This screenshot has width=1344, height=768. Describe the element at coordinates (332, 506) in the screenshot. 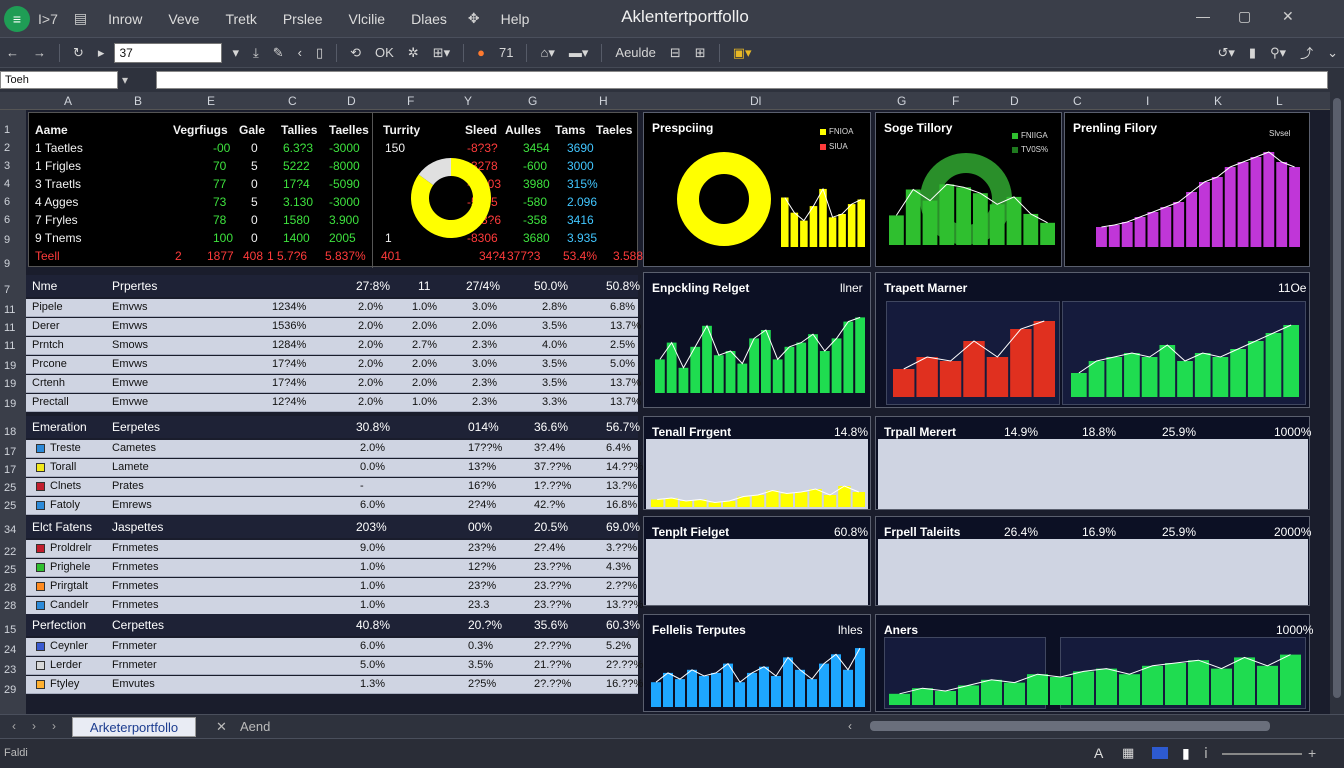

I see `list-item: Fatoly Emrews 6.0% 2?4% 42.?% 16.8%` at that location.